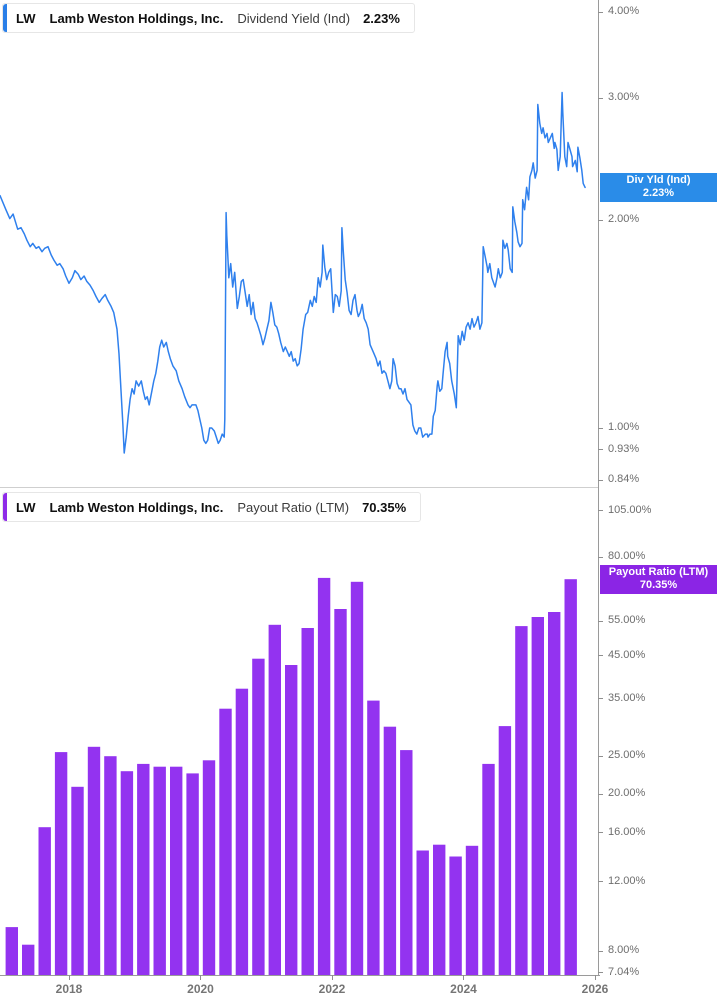 This screenshot has height=1005, width=717. Describe the element at coordinates (627, 880) in the screenshot. I see `y-axis-tick-label: 12.00%` at that location.